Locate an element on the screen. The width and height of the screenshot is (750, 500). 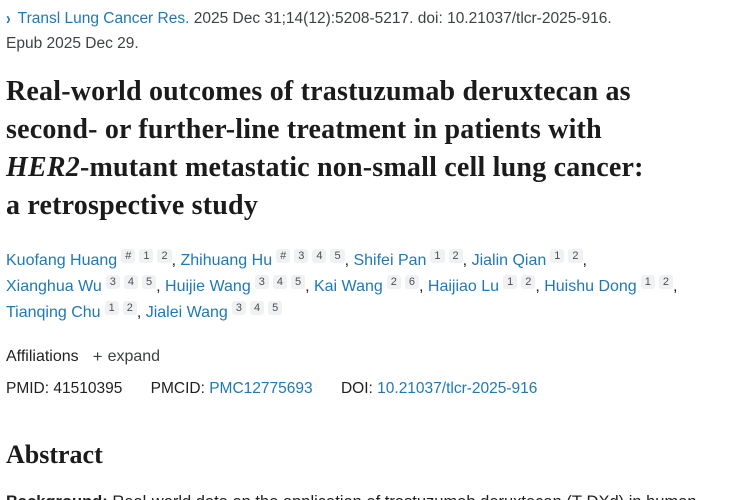
author-item: Zhihuang Hu #3 4 5 is located at coordinates (262, 259).